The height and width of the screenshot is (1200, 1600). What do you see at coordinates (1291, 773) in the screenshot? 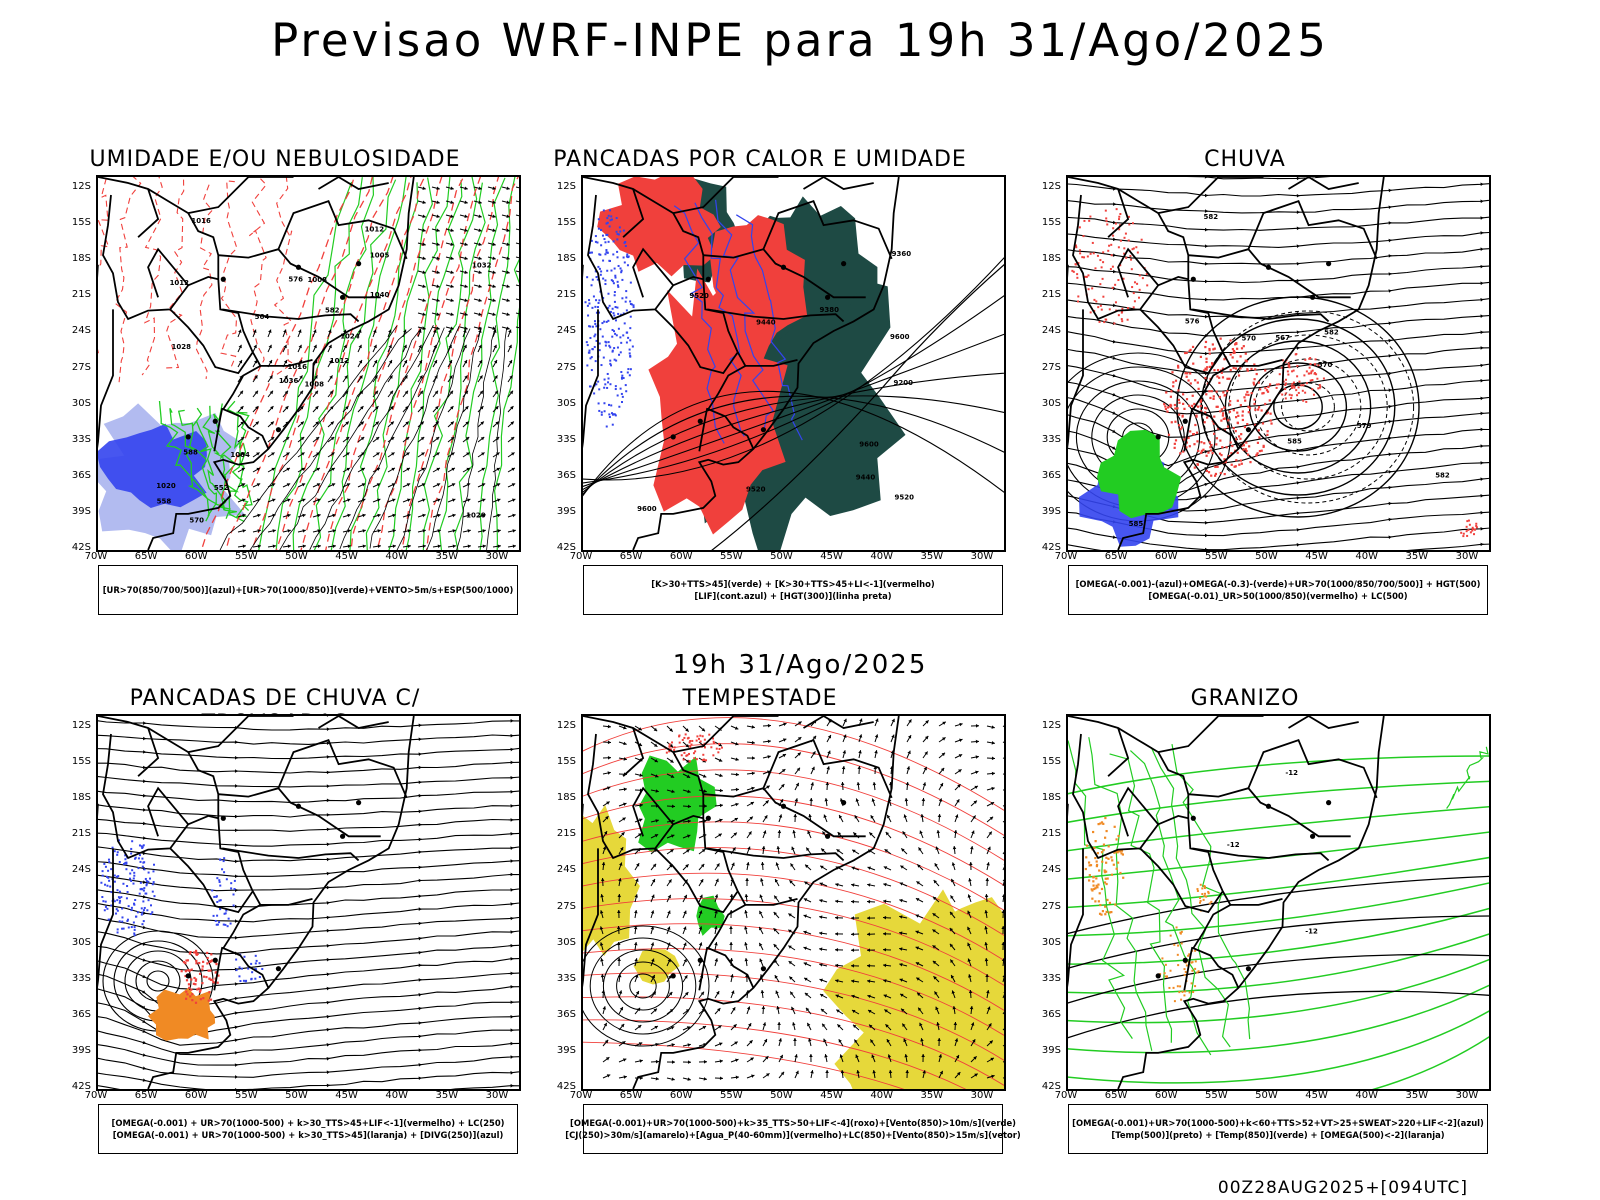
I see `contour-label: -12` at bounding box center [1291, 773].